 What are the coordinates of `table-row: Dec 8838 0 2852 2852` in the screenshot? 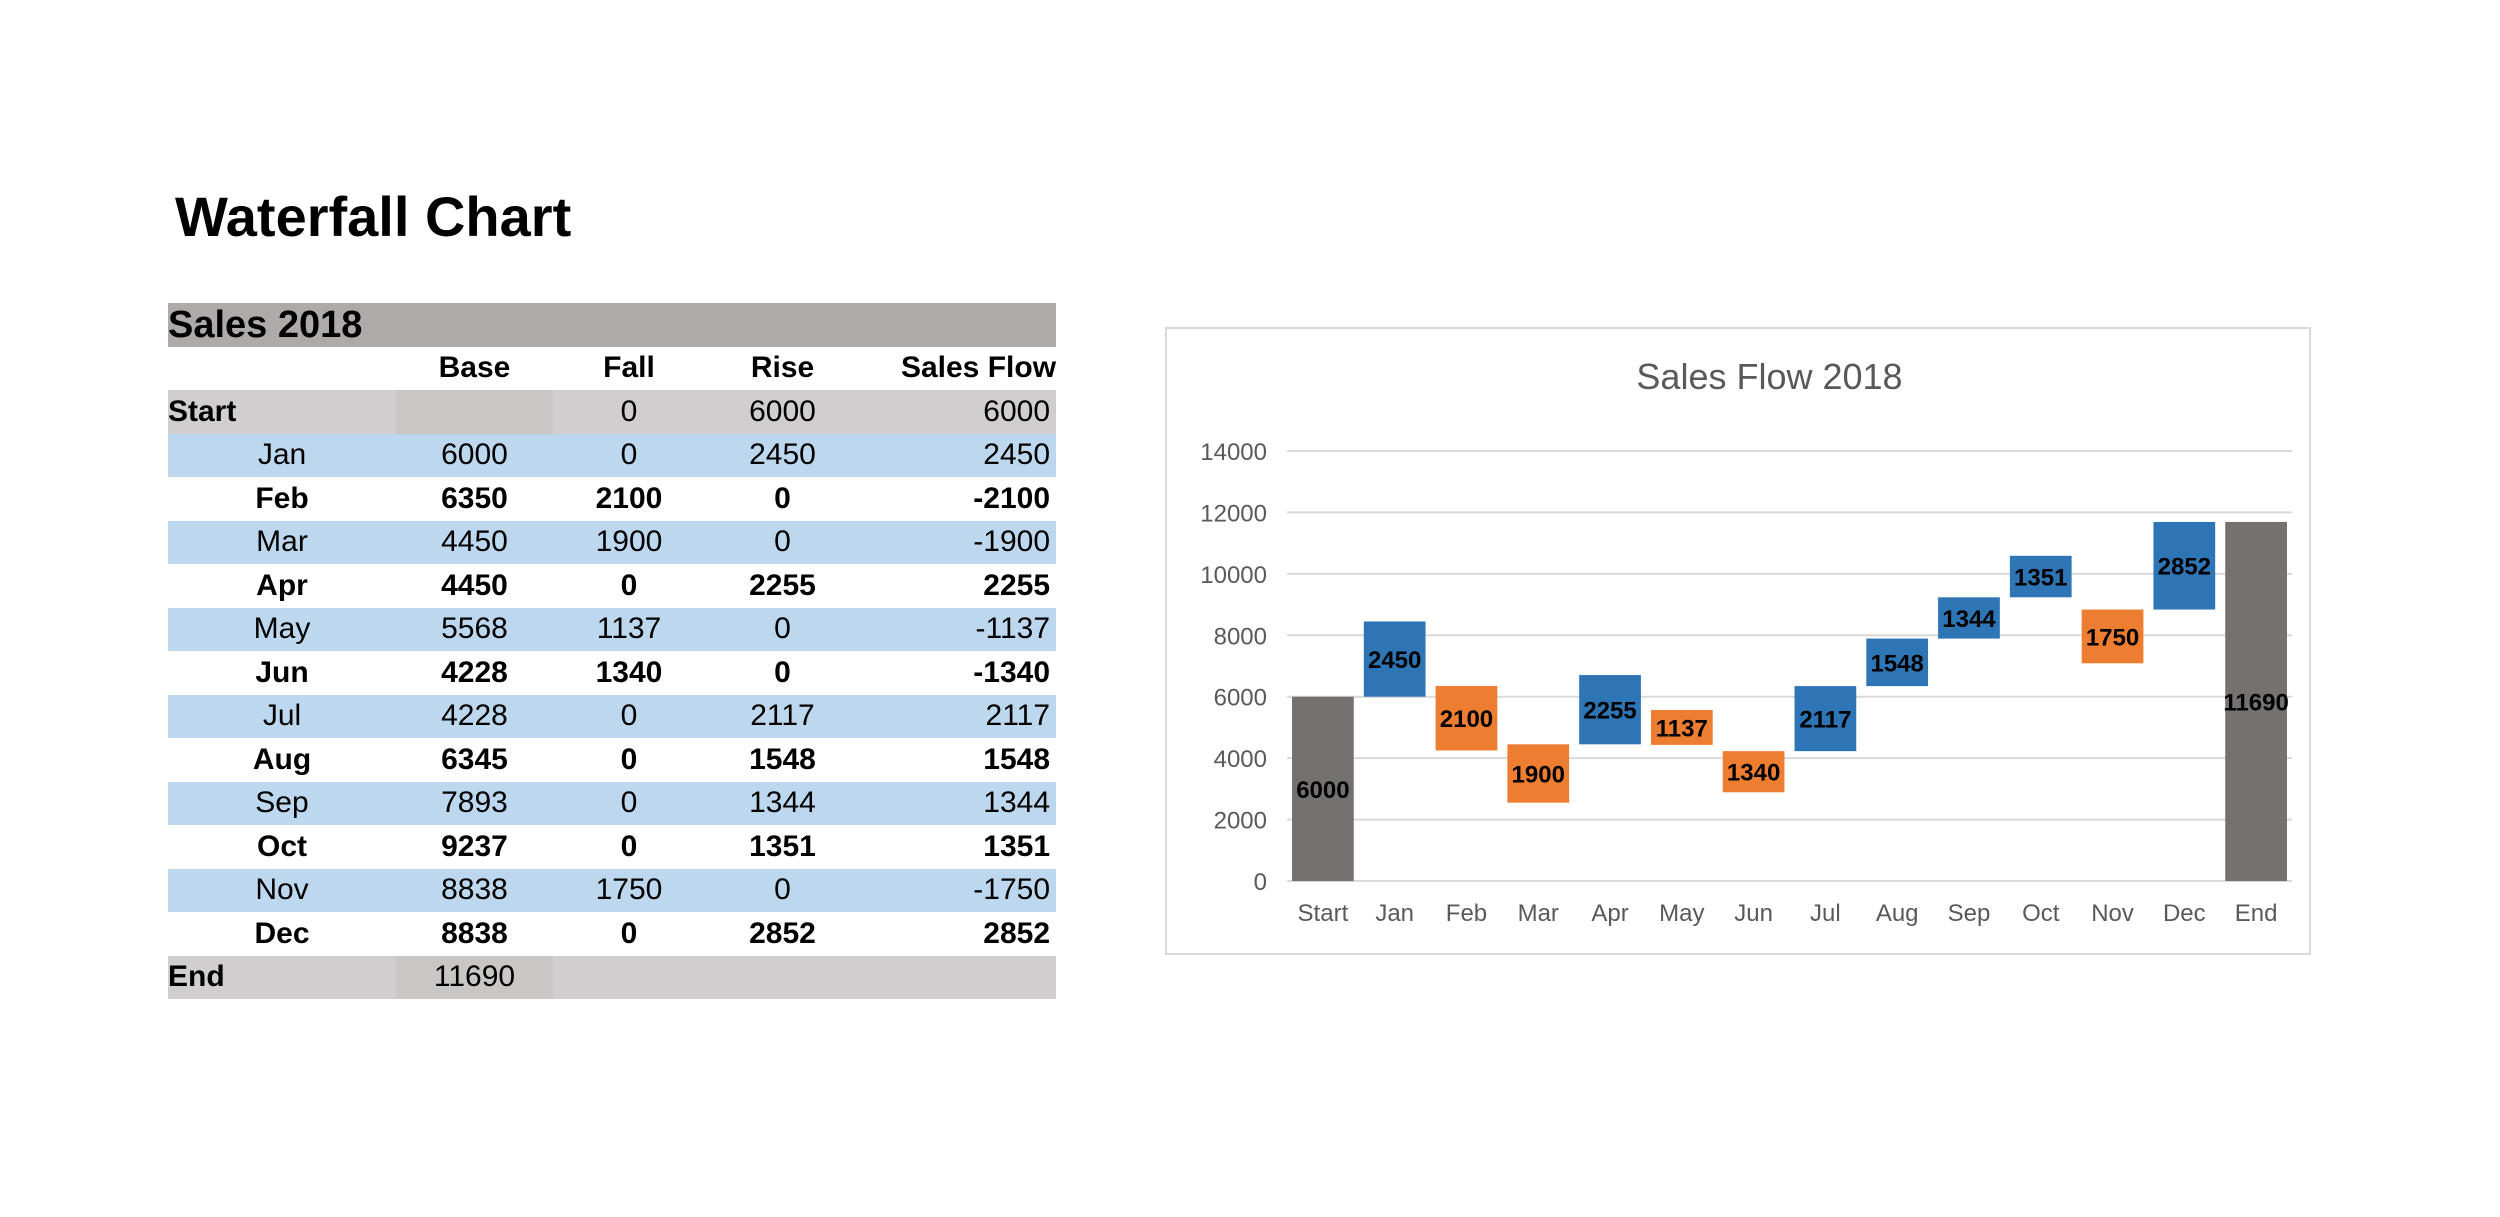 It's located at (612, 934).